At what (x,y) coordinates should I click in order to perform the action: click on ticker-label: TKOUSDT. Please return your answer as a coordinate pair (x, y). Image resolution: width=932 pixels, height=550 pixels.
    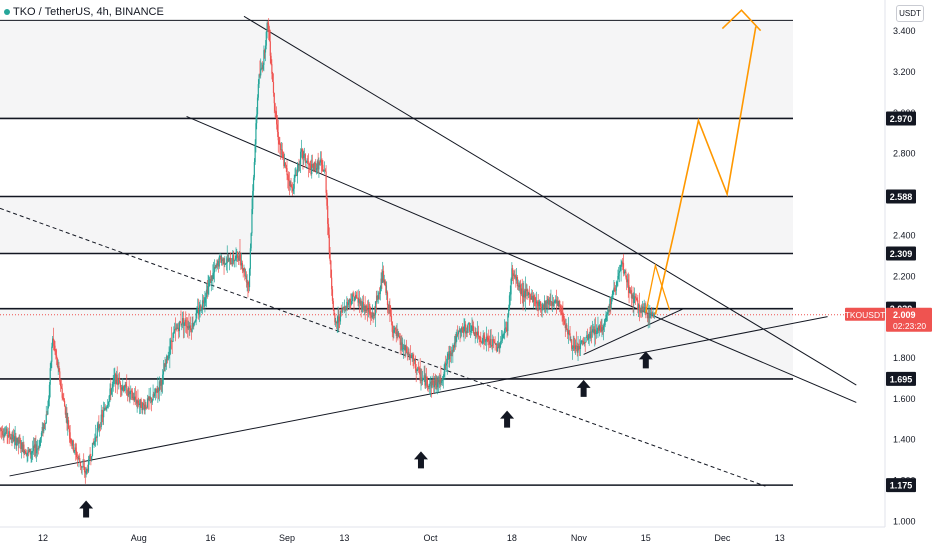
    Looking at the image, I should click on (865, 315).